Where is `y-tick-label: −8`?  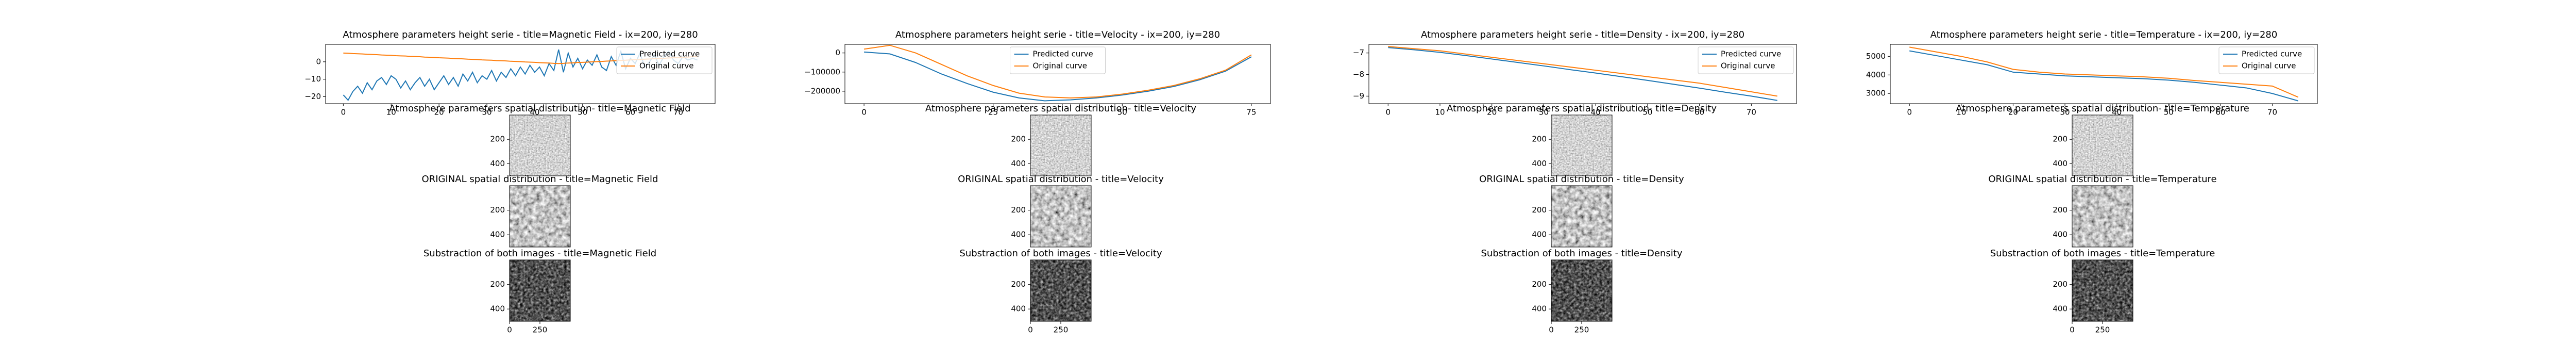 y-tick-label: −8 is located at coordinates (1358, 74).